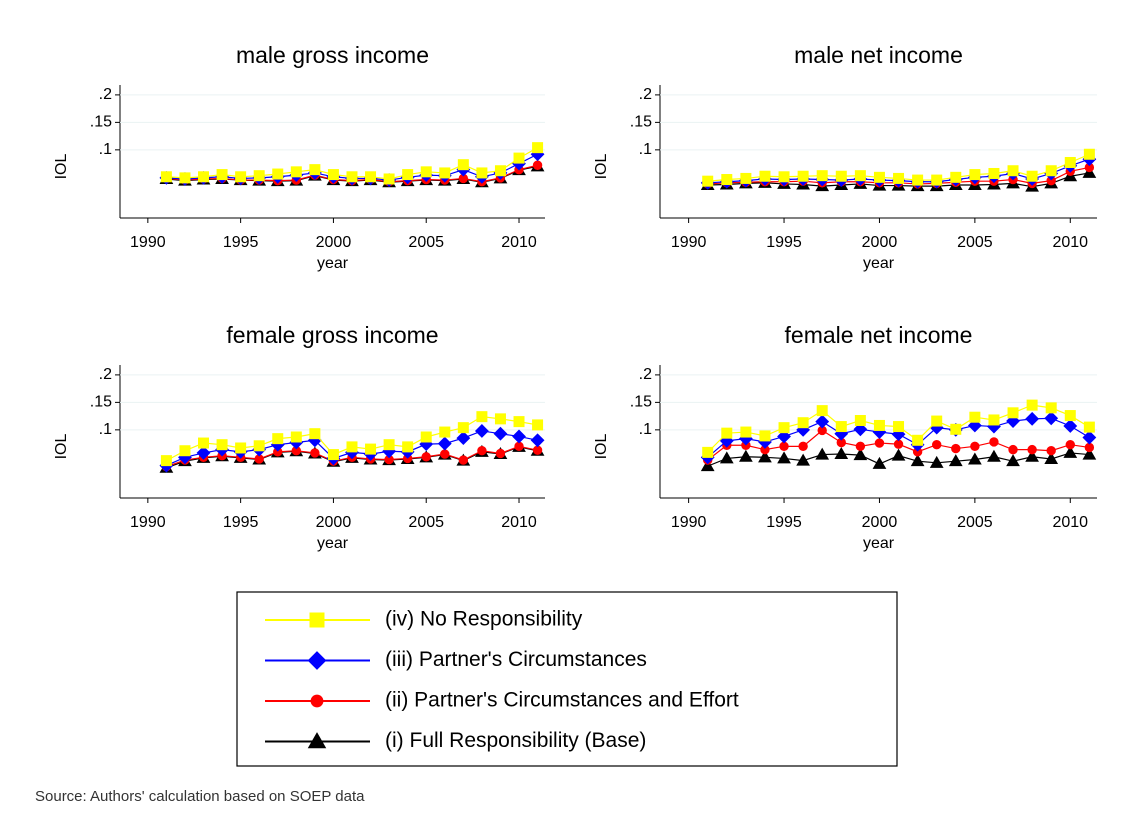 The width and height of the screenshot is (1134, 823). I want to click on chart-title: female gross income, so click(332, 335).